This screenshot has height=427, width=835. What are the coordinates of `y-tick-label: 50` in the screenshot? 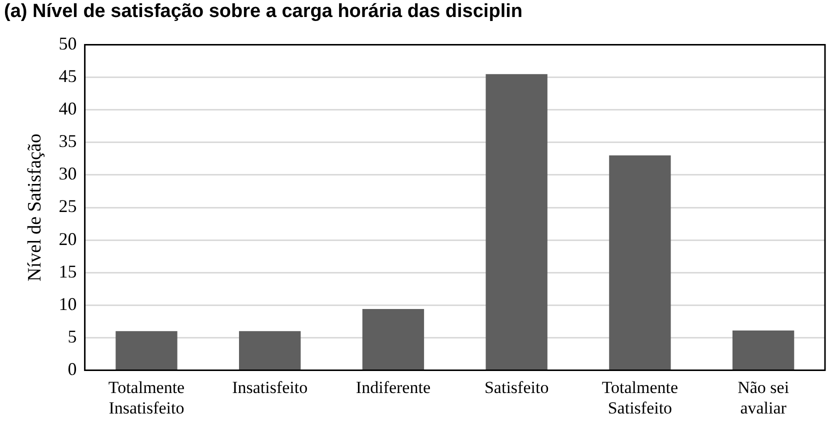 It's located at (67, 44).